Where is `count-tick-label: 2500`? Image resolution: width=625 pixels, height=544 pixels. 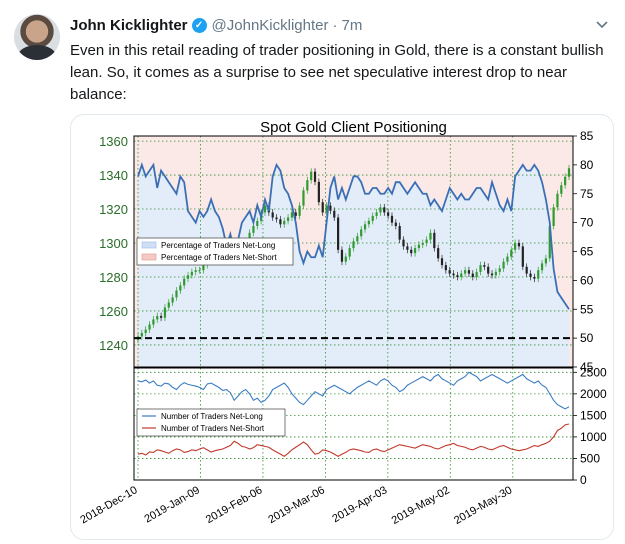 count-tick-label: 2500 is located at coordinates (593, 372).